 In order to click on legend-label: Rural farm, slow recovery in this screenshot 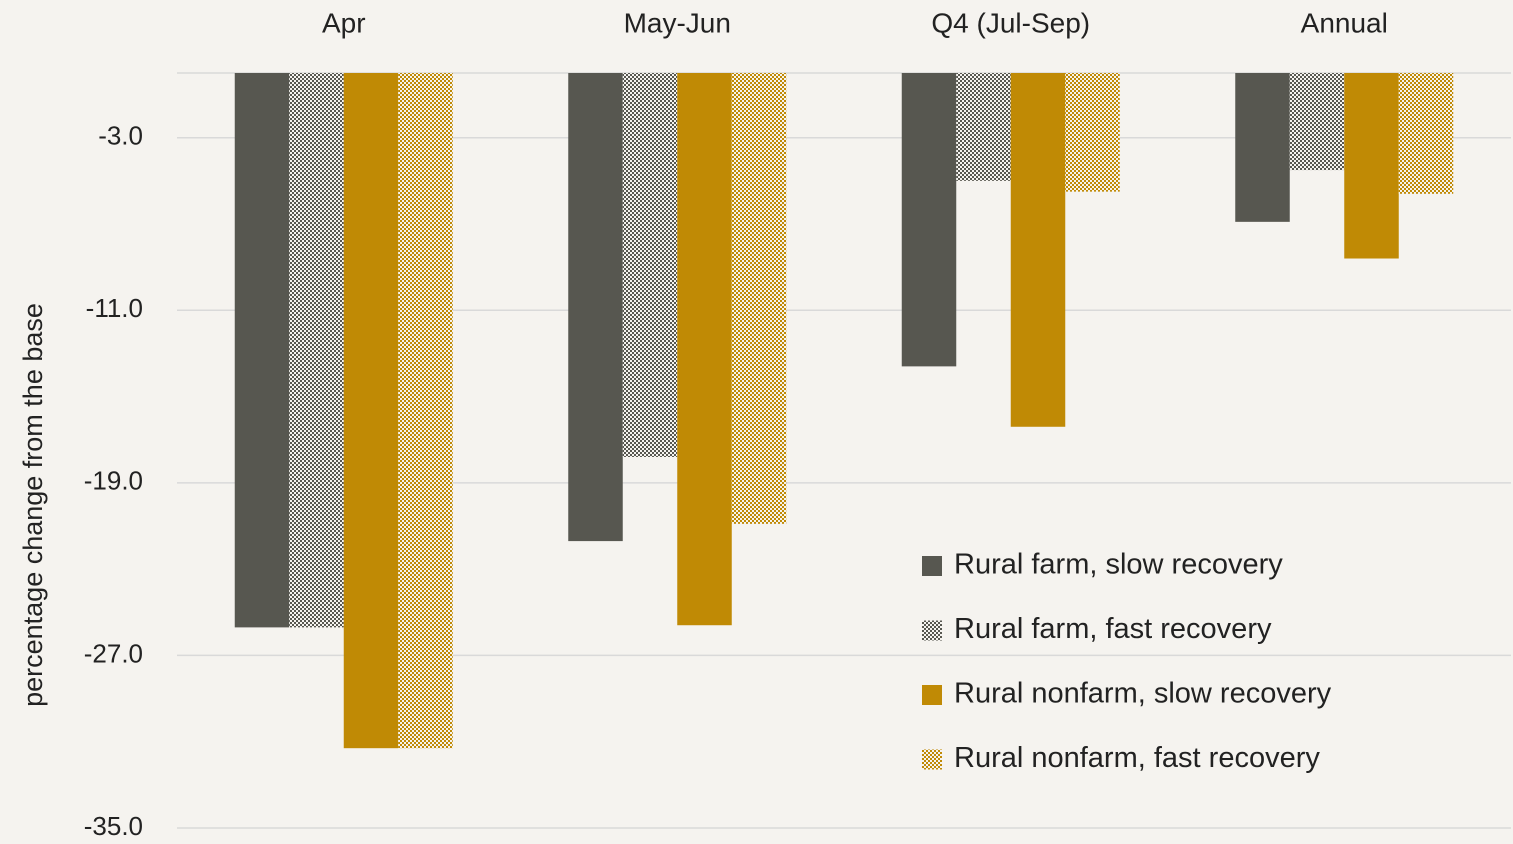, I will do `click(1118, 565)`.